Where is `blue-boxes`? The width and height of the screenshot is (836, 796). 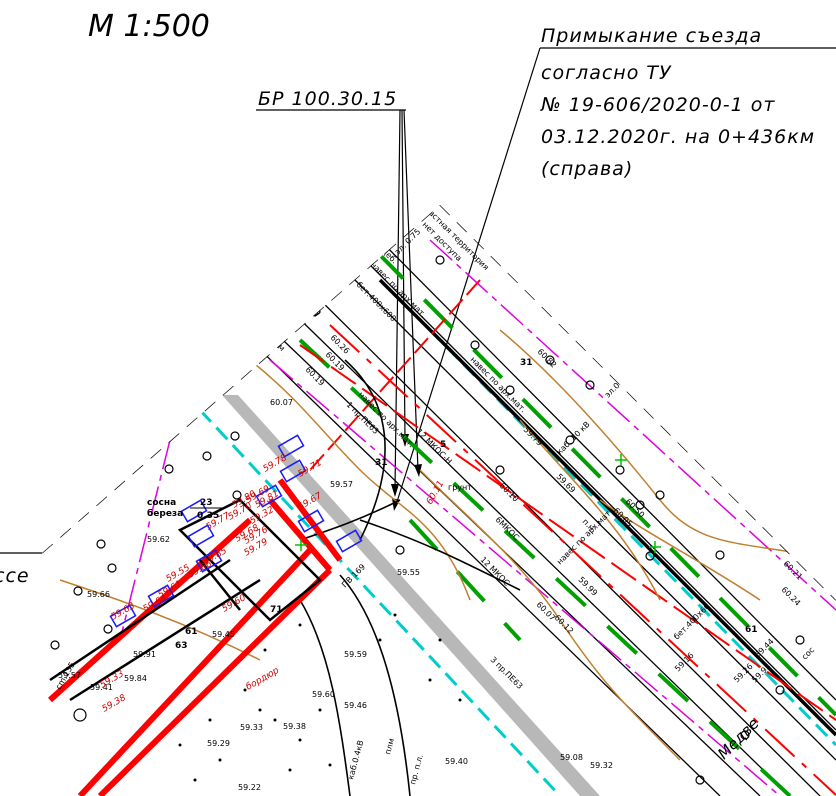
blue-boxes is located at coordinates (236, 531).